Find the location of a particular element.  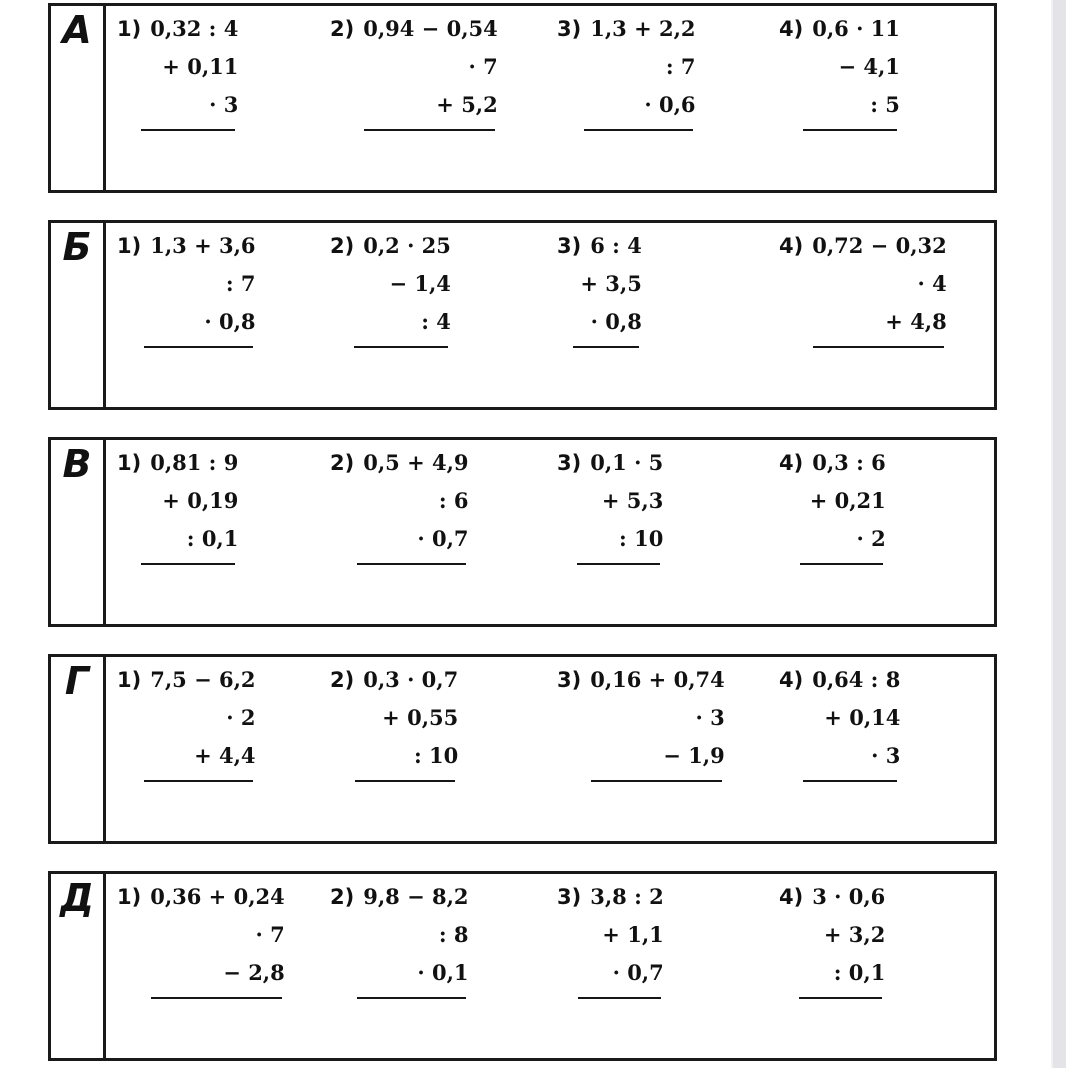

operation-line: · 0,7 is located at coordinates (638, 972).